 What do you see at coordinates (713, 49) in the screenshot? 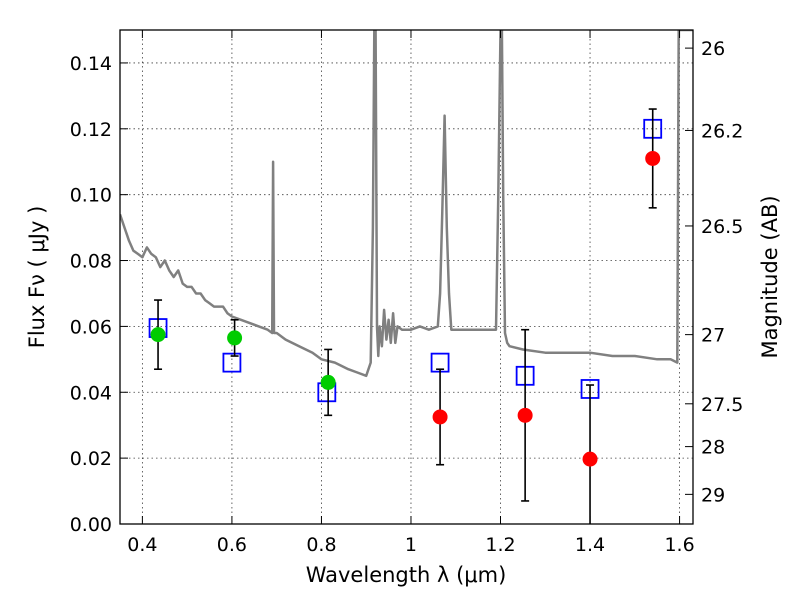
I see `right-tick-label: 26` at bounding box center [713, 49].